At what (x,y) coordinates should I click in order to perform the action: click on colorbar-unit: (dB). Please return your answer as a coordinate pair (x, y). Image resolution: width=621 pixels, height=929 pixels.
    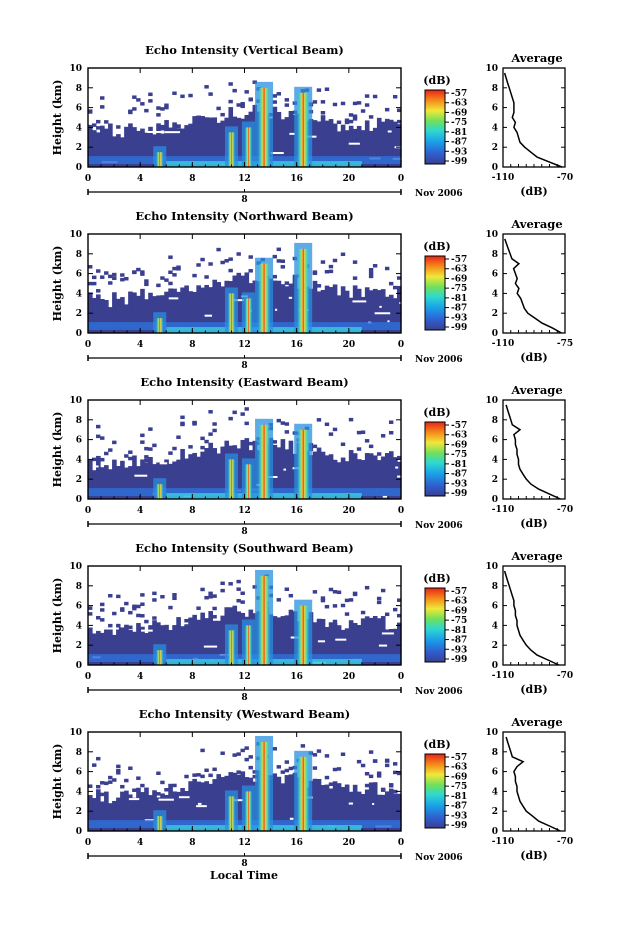
    Looking at the image, I should click on (436, 744).